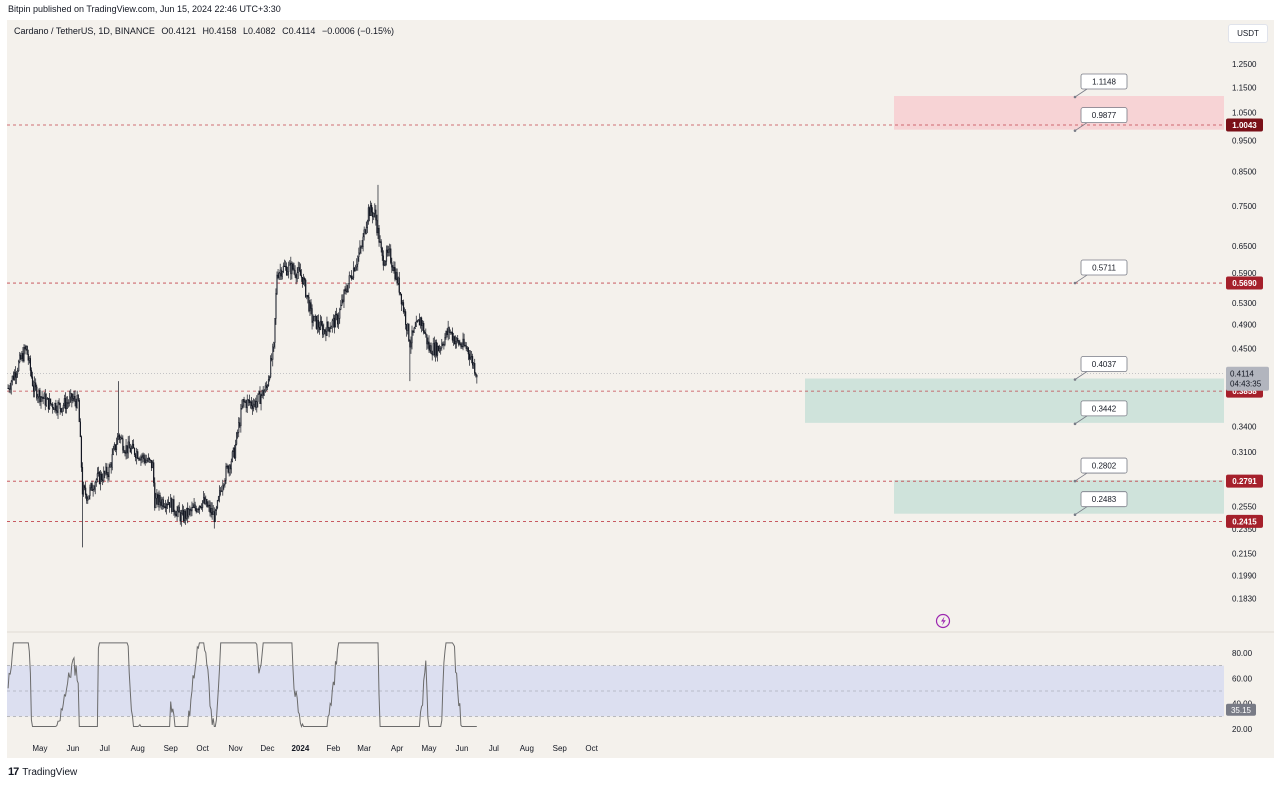  Describe the element at coordinates (267, 748) in the screenshot. I see `time-tick-label: Dec` at that location.